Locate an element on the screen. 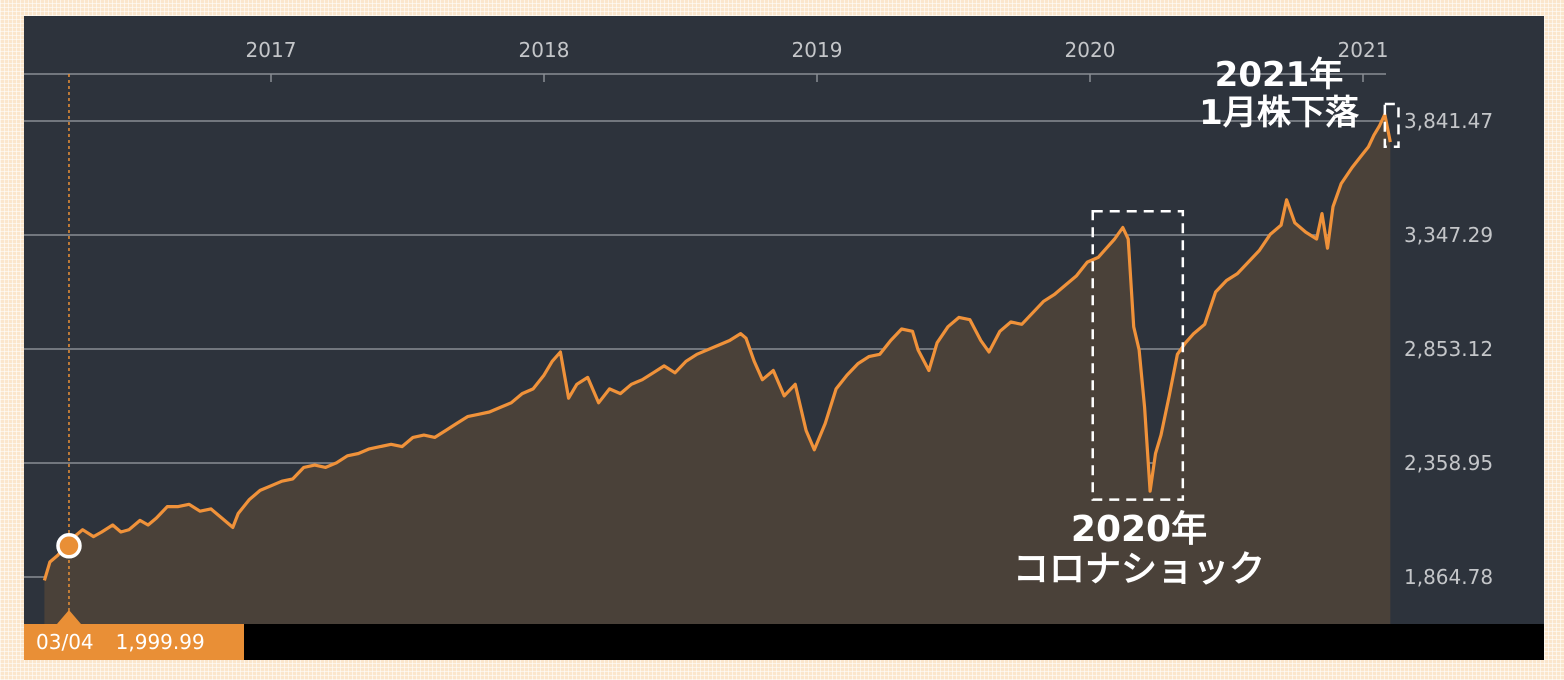 The width and height of the screenshot is (1564, 680). cursor-pointer is located at coordinates (68, 617).